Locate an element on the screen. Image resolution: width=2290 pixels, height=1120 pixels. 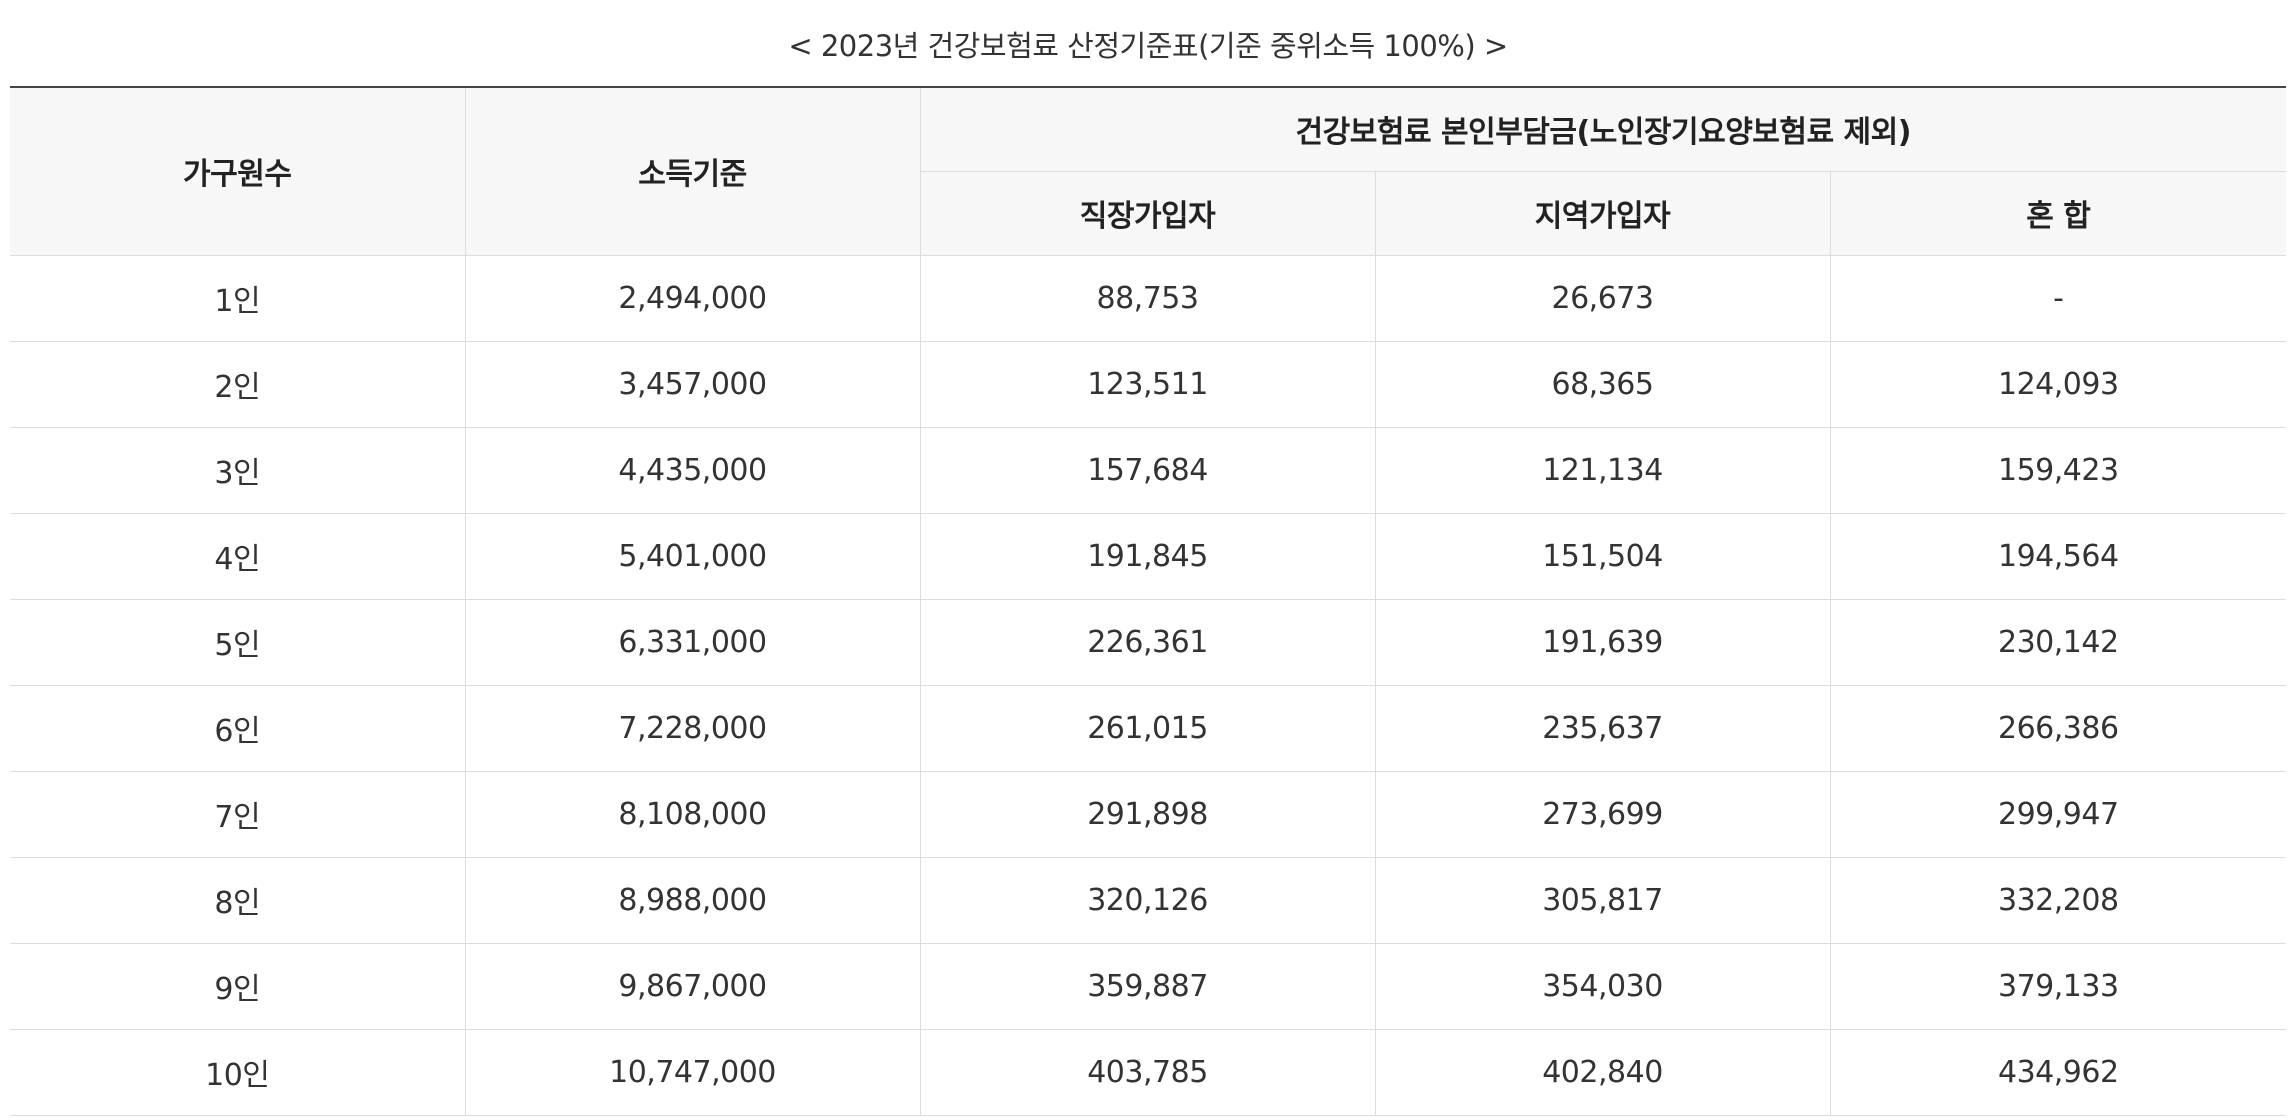
cell-employee: 157,684 is located at coordinates (1147, 470).